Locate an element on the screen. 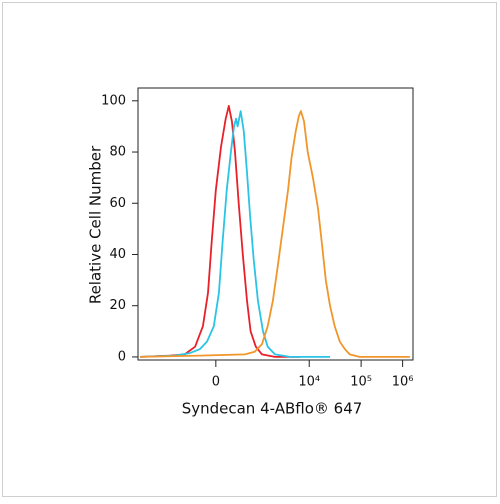 This screenshot has width=500, height=504. y-tick-label: 60 is located at coordinates (117, 203).